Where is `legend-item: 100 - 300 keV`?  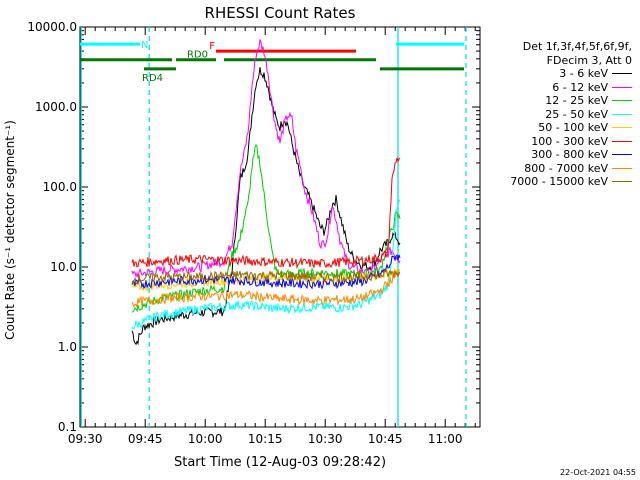 legend-item: 100 - 300 keV is located at coordinates (558, 142).